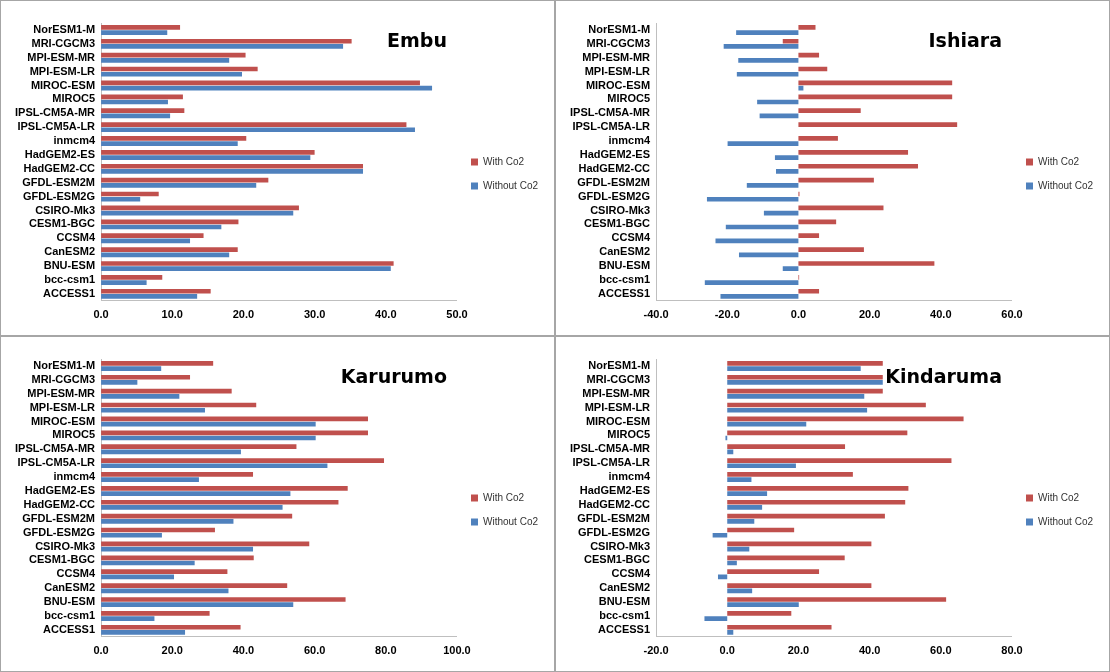  I want to click on x-tick-label: 50.0, so click(457, 314).